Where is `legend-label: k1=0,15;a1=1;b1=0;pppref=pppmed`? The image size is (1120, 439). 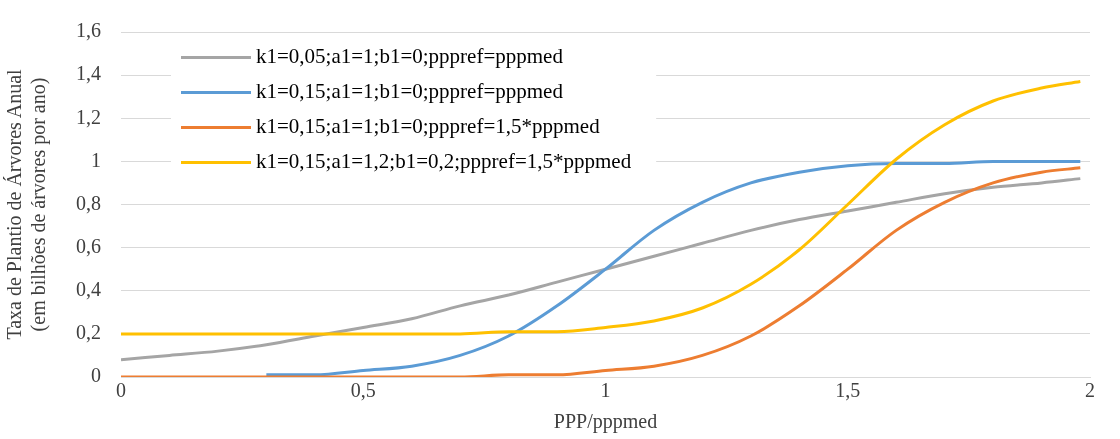
legend-label: k1=0,15;a1=1;b1=0;pppref=pppmed is located at coordinates (410, 91).